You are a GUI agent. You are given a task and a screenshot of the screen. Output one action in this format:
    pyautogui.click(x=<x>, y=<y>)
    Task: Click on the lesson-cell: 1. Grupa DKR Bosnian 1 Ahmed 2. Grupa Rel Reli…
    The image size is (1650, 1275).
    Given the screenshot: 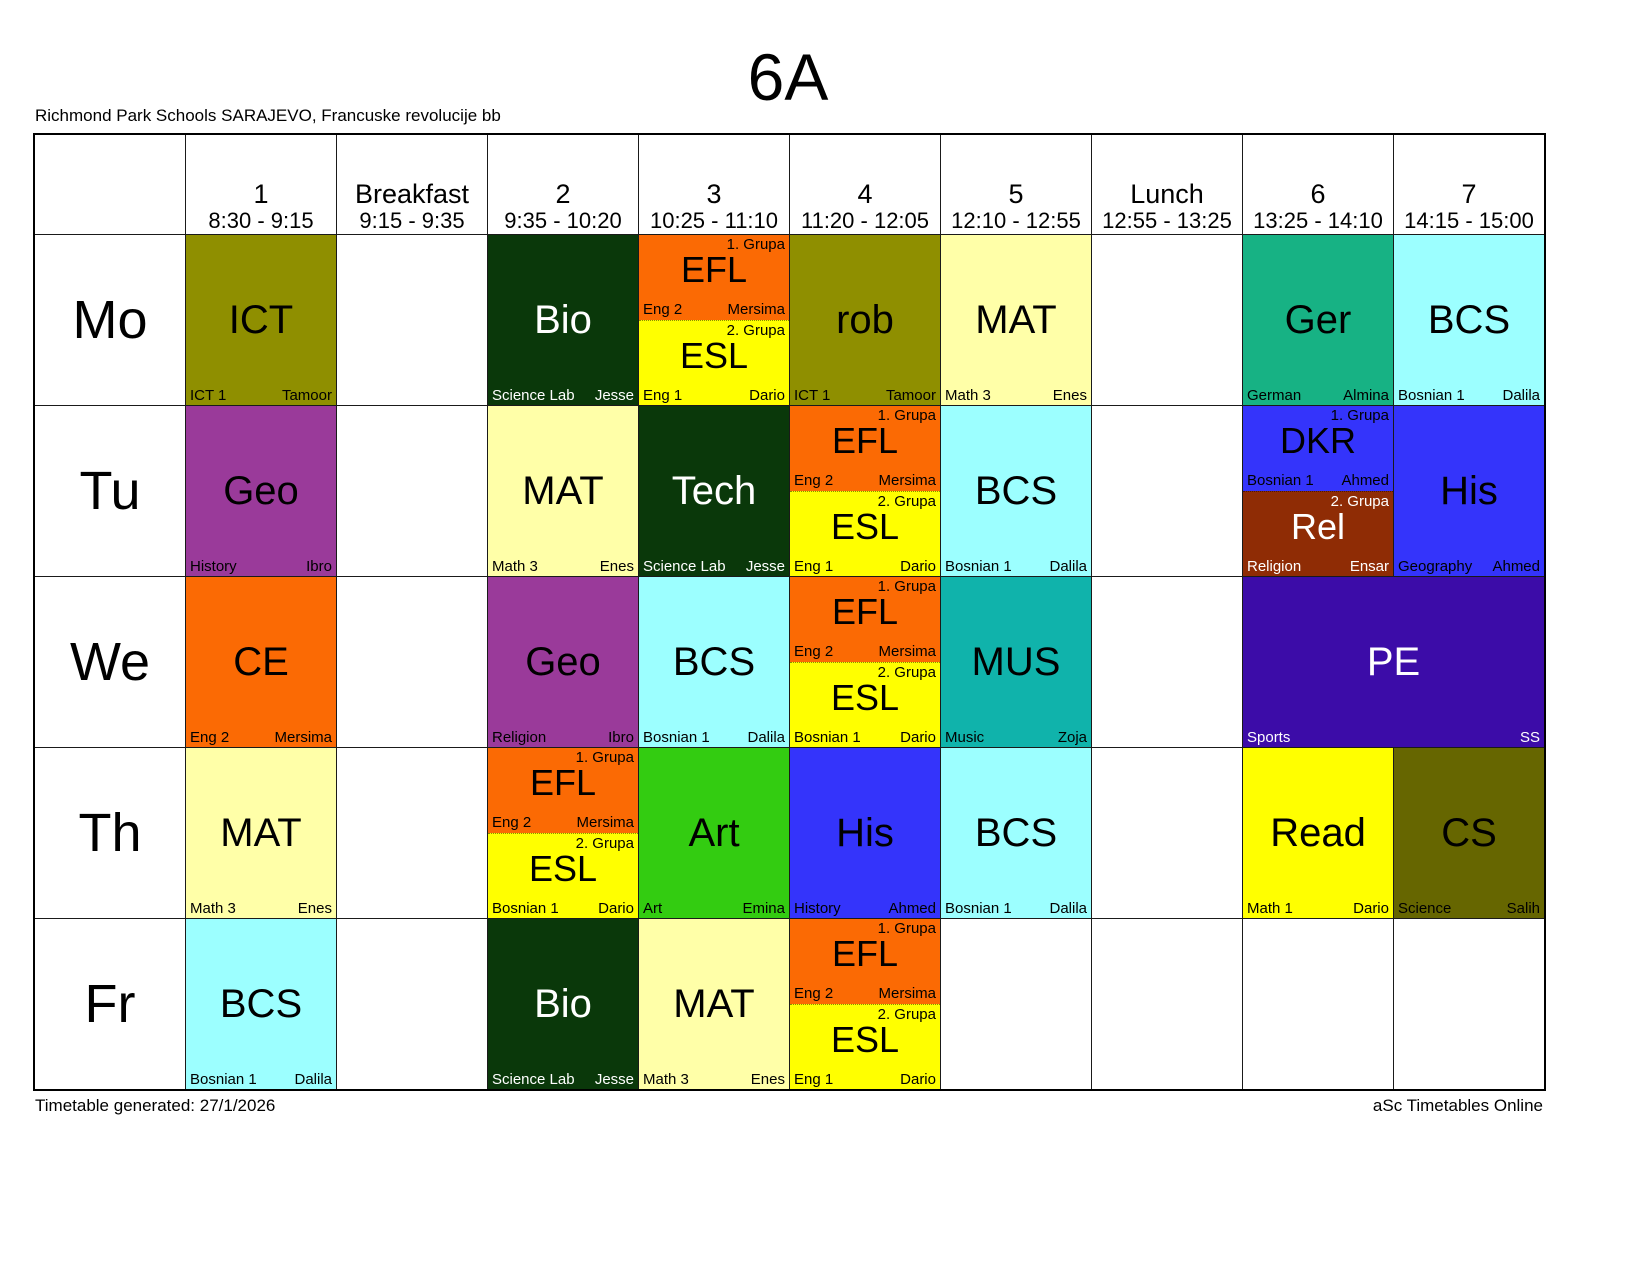 What is the action you would take?
    pyautogui.click(x=1318, y=491)
    